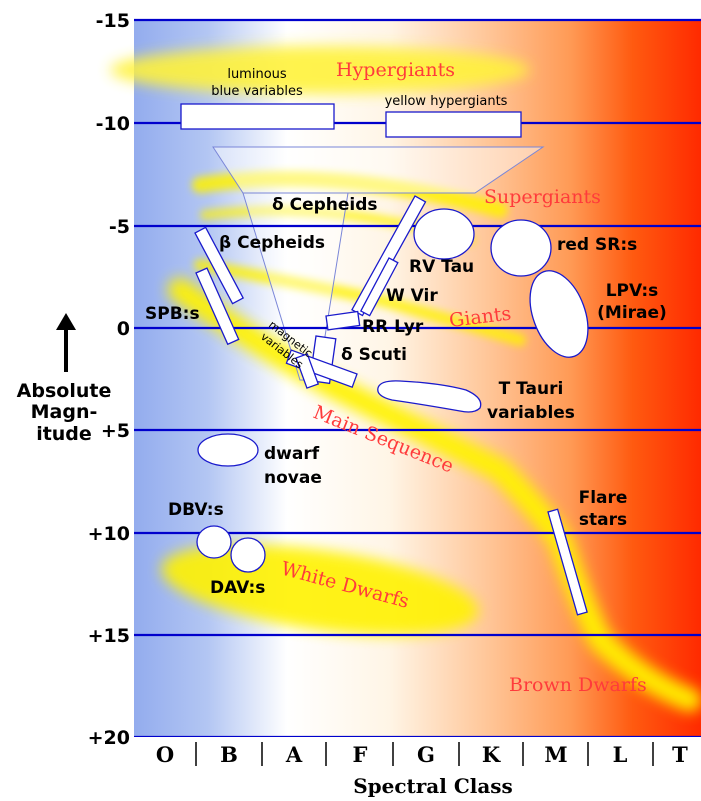 The height and width of the screenshot is (801, 701). What do you see at coordinates (217, 306) in the screenshot?
I see `spb-bar` at bounding box center [217, 306].